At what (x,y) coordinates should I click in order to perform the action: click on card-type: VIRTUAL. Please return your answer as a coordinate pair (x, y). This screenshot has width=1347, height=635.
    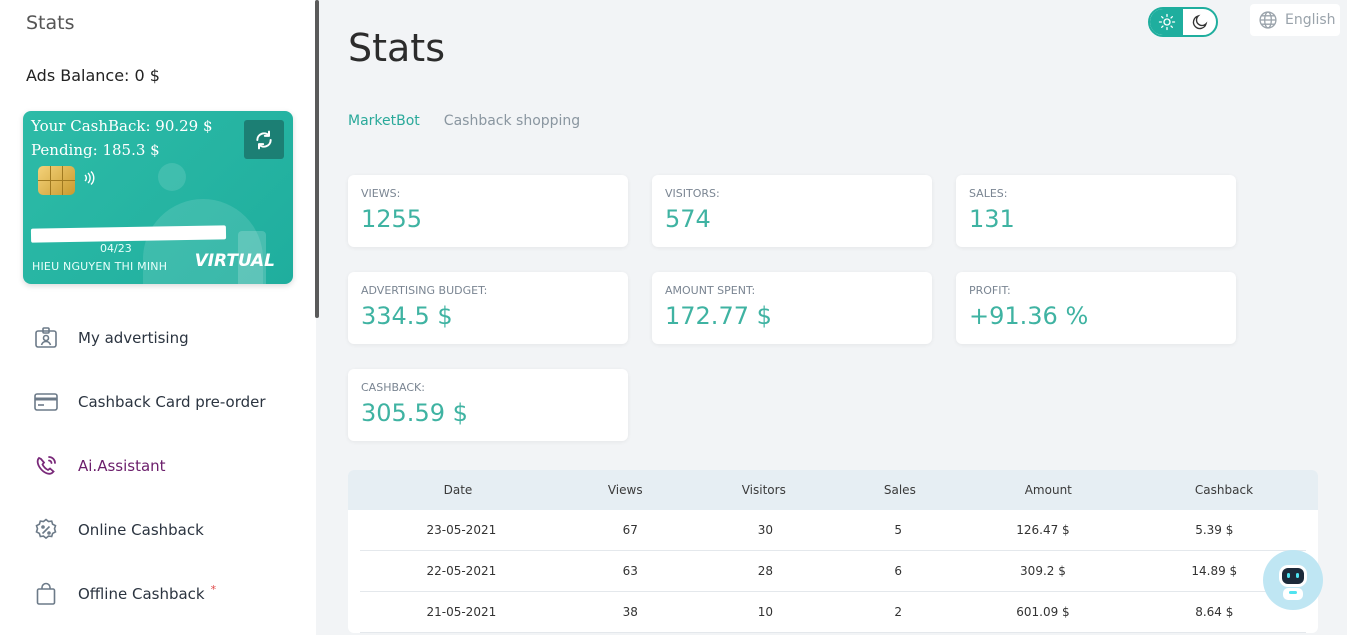
    Looking at the image, I should click on (234, 261).